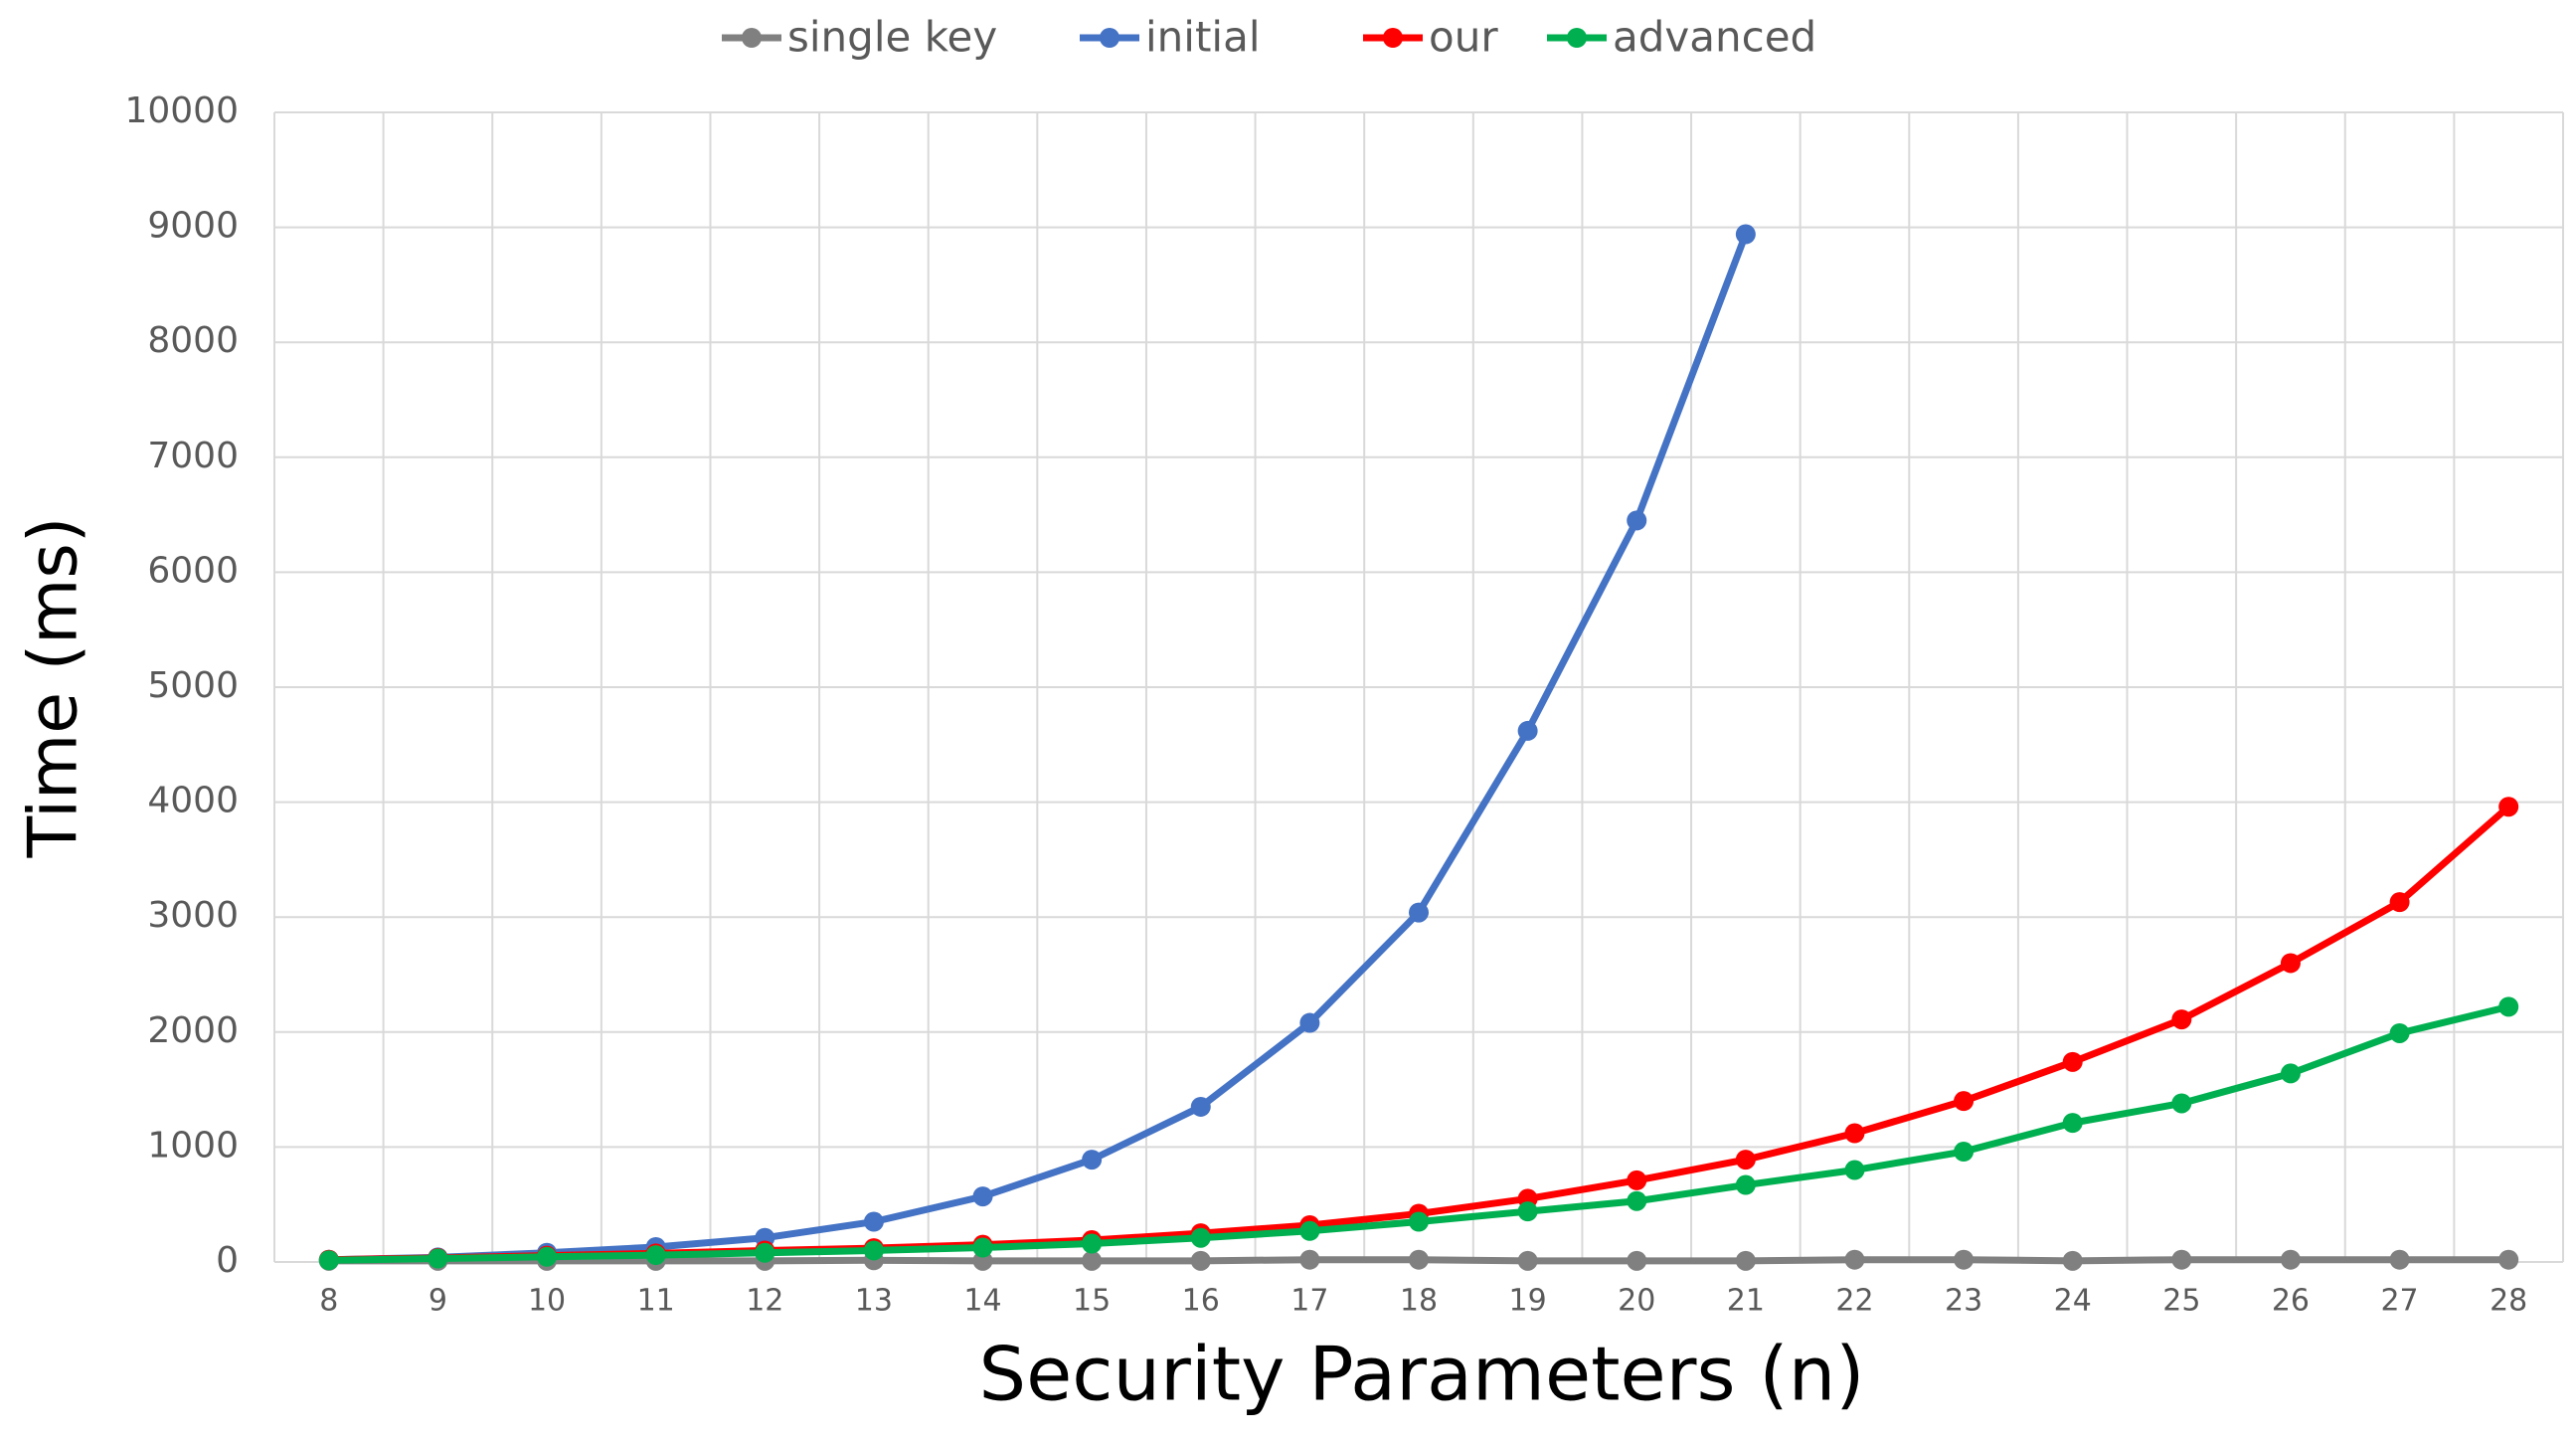 The image size is (2576, 1440). What do you see at coordinates (328, 1301) in the screenshot?
I see `x-tick-label: 8` at bounding box center [328, 1301].